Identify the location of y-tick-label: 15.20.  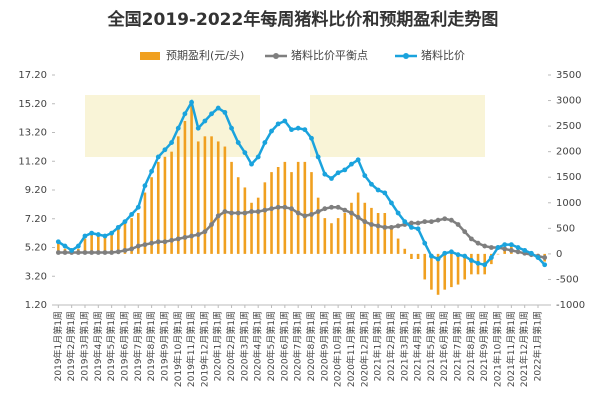
(32, 104).